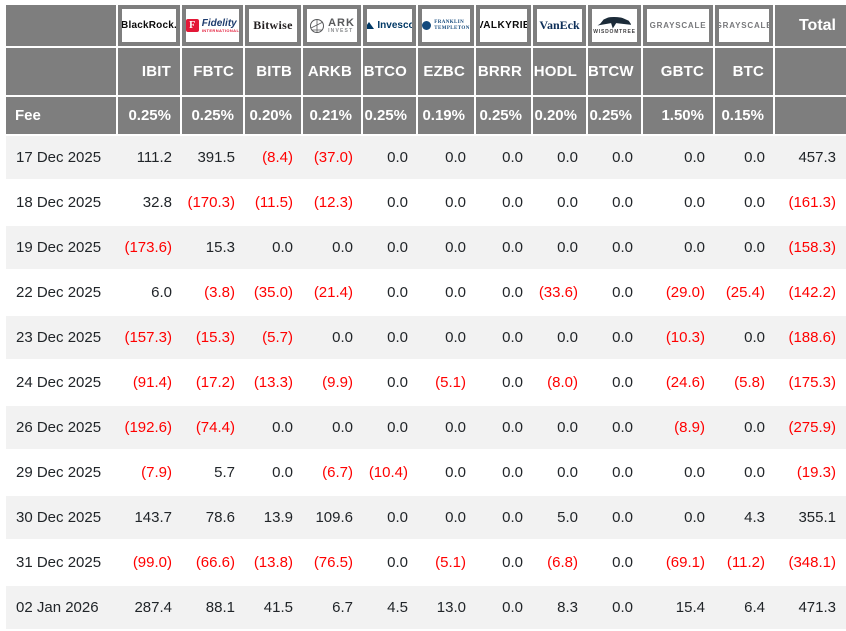  I want to click on wisdomtree-logo: WISDOMTREE, so click(614, 25).